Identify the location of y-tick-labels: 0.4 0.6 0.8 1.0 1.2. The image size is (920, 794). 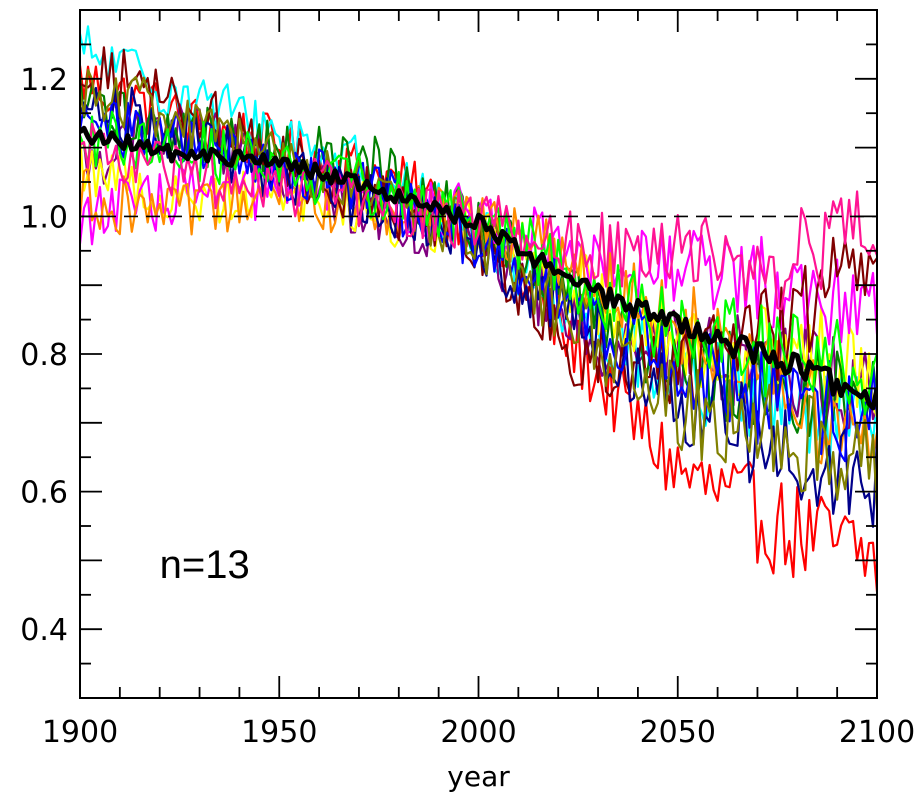
(44, 355).